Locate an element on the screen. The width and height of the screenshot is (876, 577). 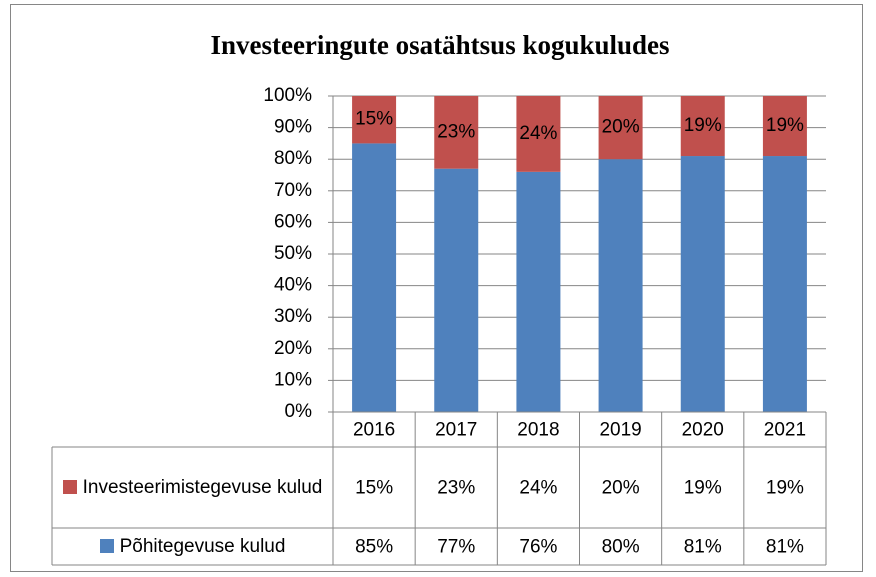
table-value: 77% is located at coordinates (456, 547).